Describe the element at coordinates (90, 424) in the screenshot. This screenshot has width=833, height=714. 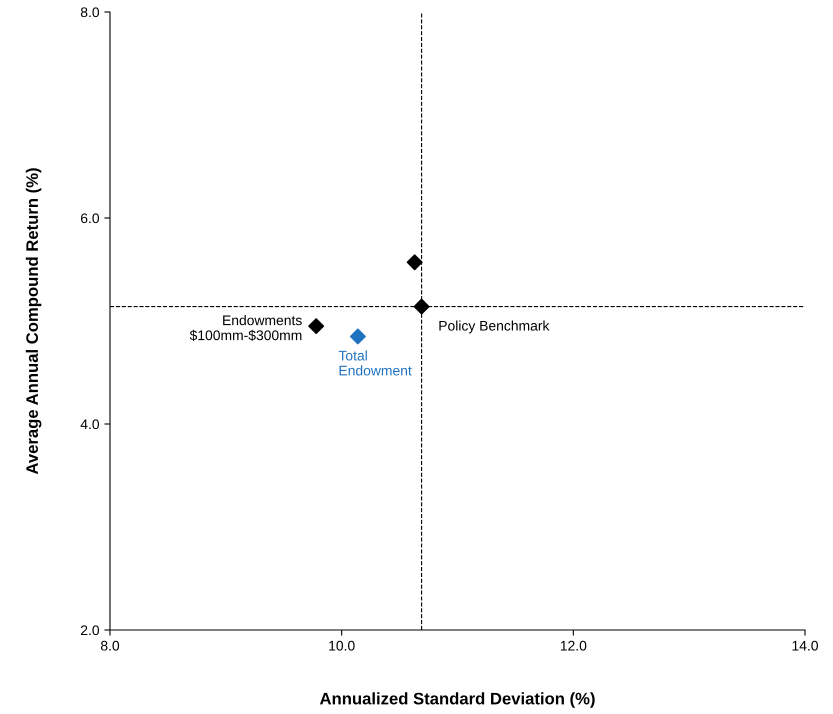
I see `y-tick-label: 4.0` at that location.